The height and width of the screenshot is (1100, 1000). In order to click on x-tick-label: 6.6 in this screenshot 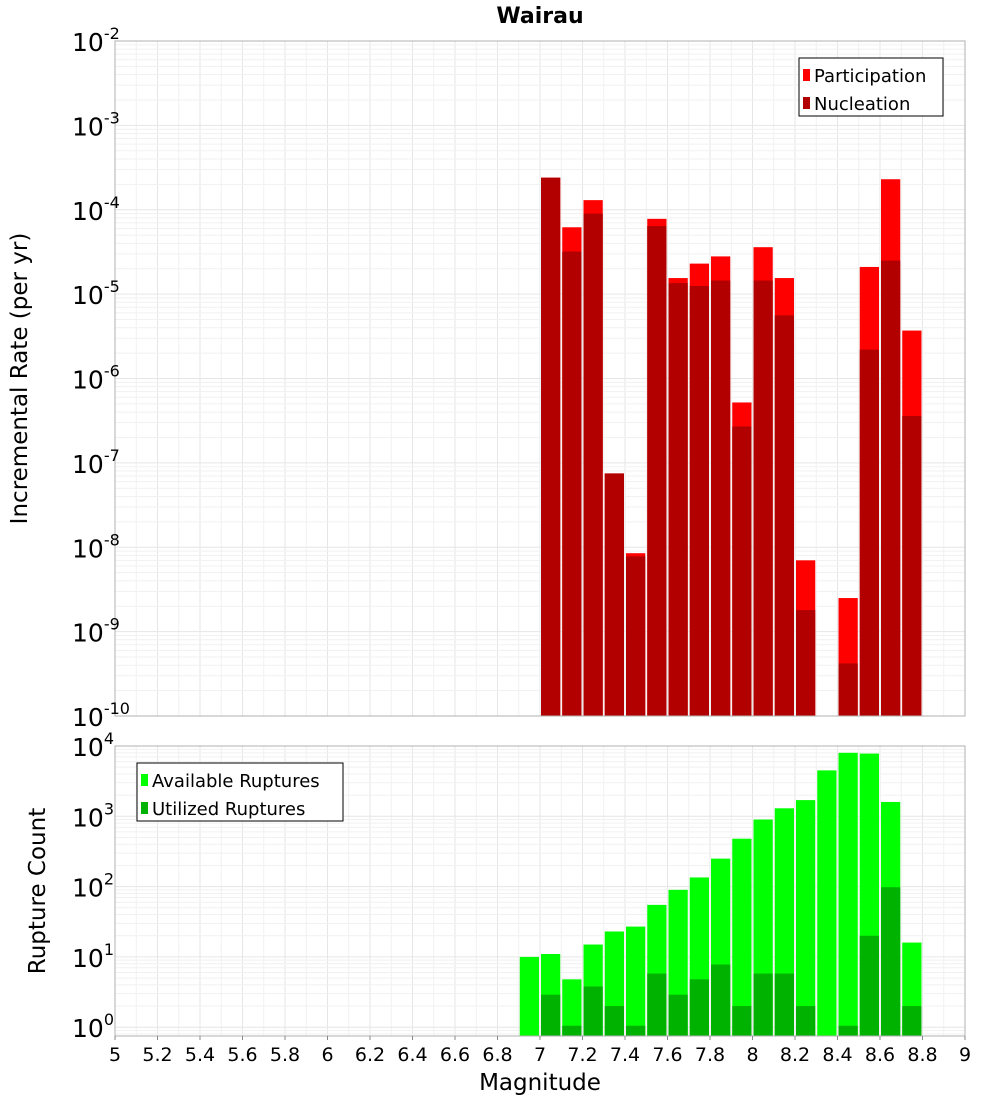, I will do `click(455, 1055)`.